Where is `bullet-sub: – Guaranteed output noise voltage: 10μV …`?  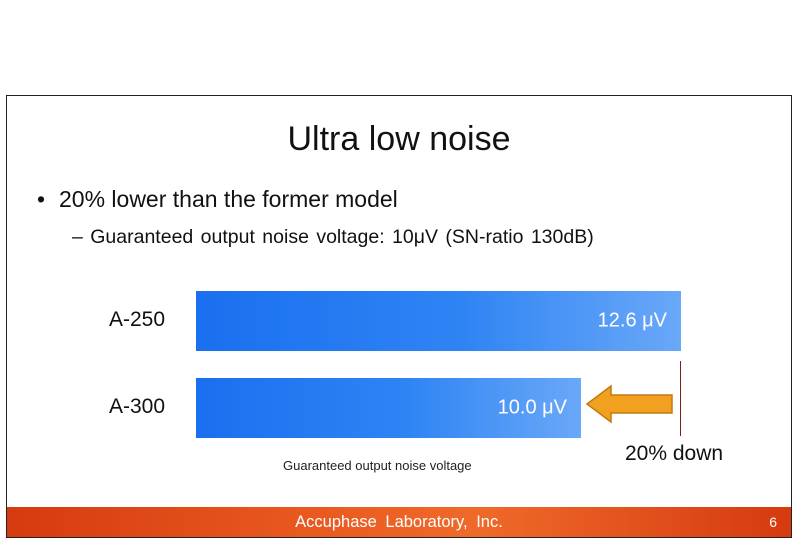
bullet-sub: – Guaranteed output noise voltage: 10μV … is located at coordinates (333, 237).